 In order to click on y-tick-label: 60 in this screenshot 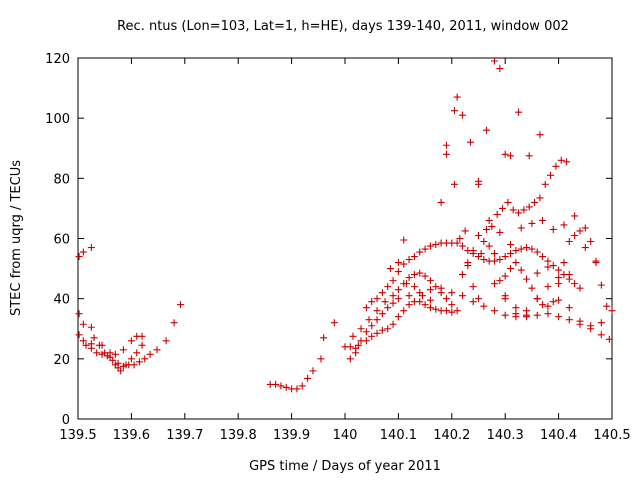, I will do `click(61, 240)`.